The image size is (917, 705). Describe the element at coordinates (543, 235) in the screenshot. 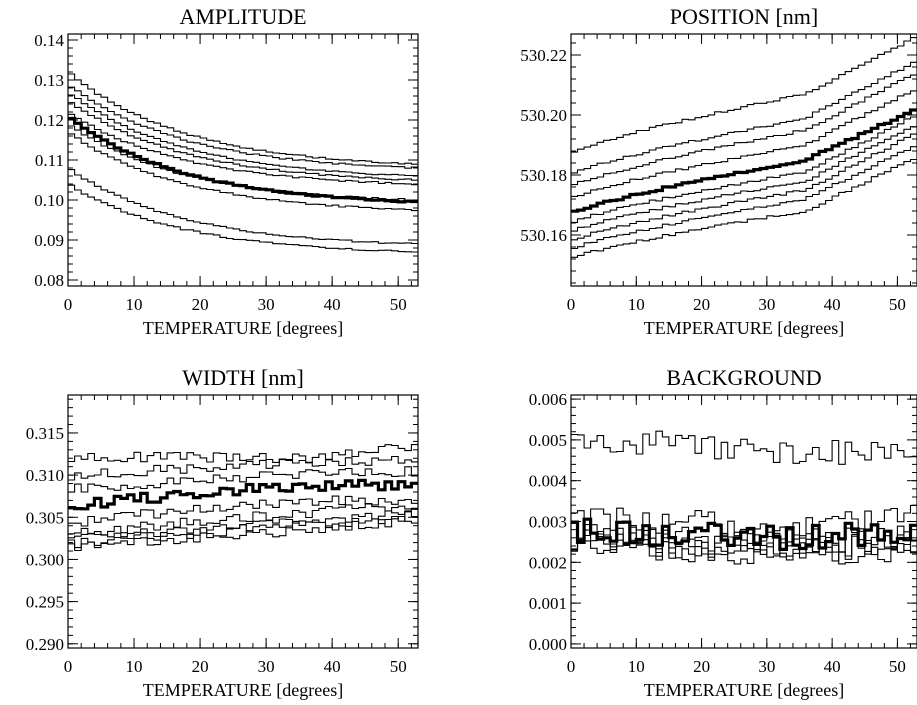

I see `y-tick-label: 530.16` at that location.